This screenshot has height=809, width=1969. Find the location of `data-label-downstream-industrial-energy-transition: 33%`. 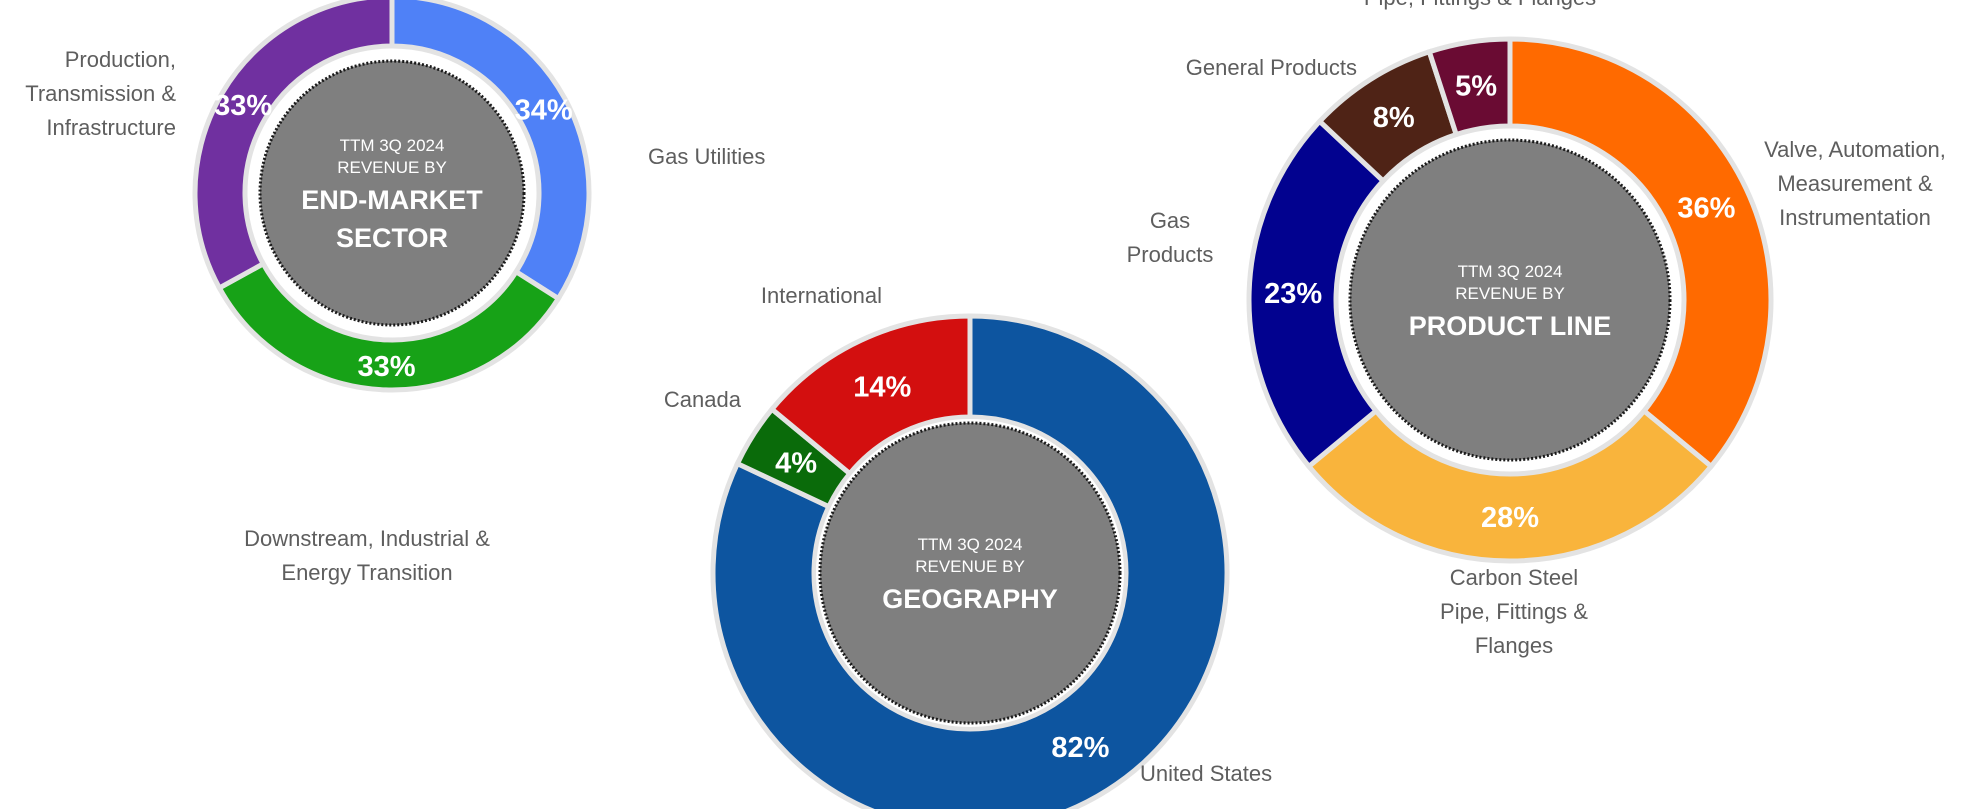

data-label-downstream-industrial-energy-transition: 33% is located at coordinates (387, 367).